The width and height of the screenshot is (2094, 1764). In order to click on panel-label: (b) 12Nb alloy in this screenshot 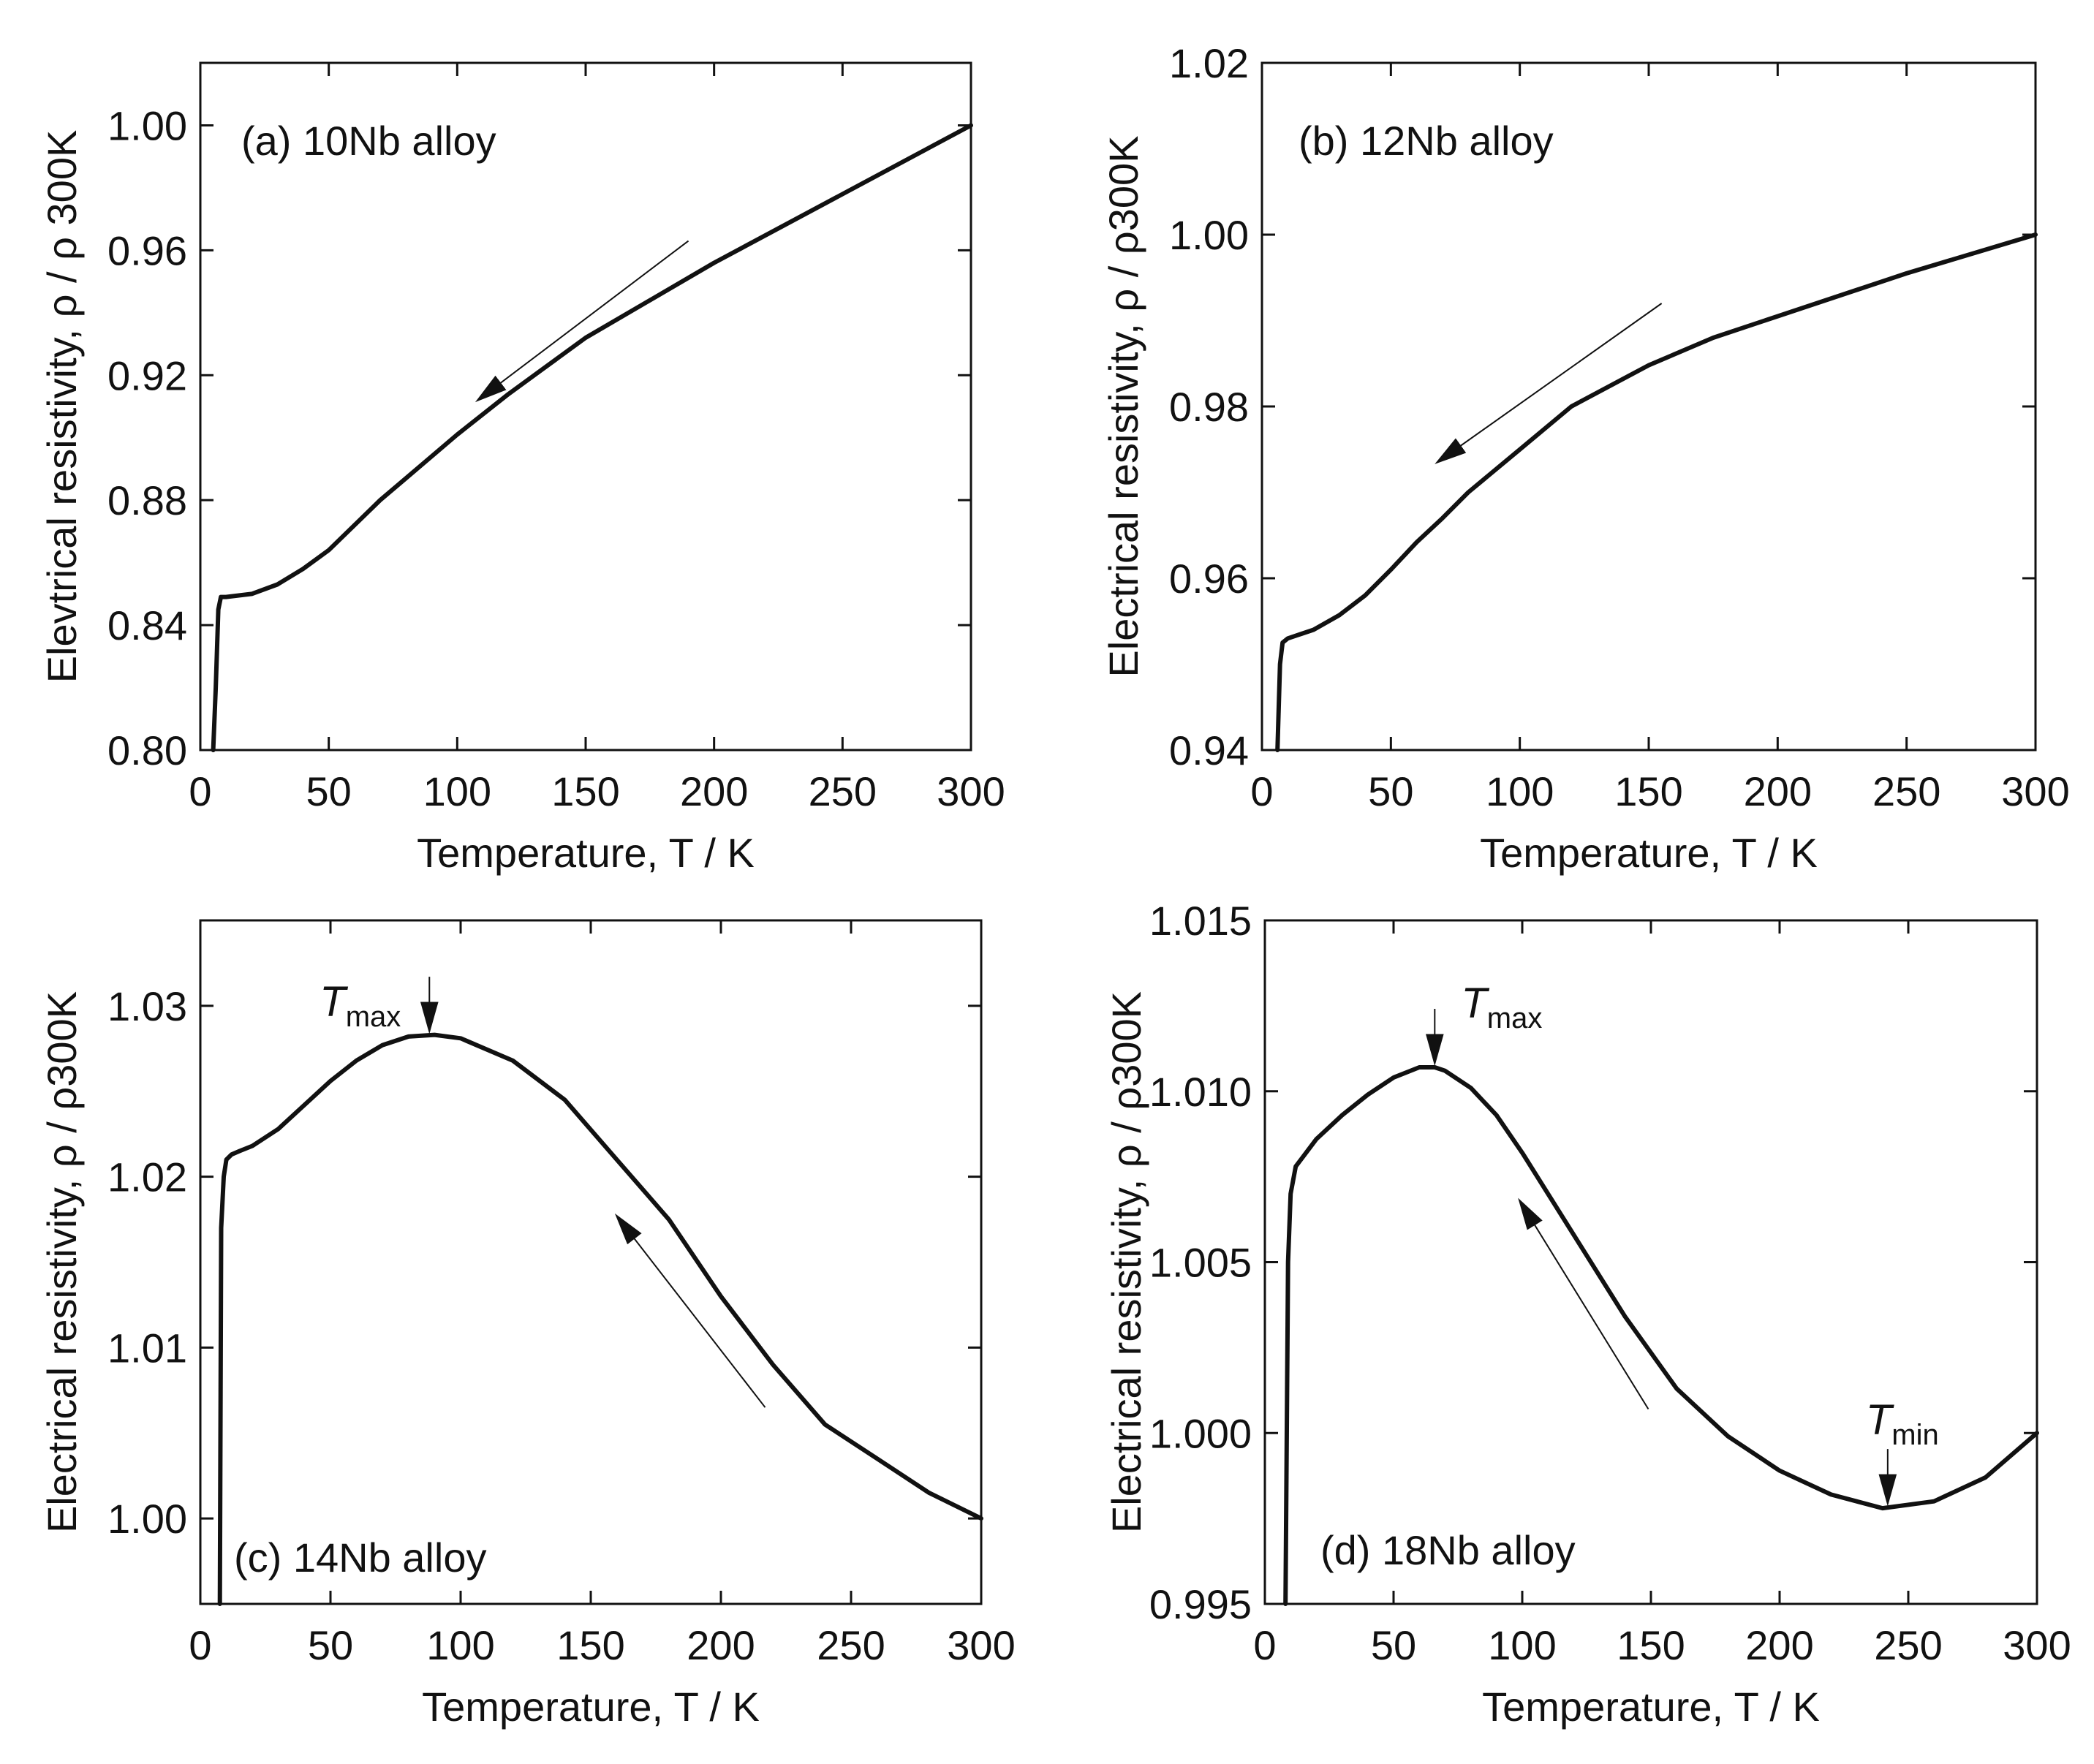, I will do `click(1427, 141)`.